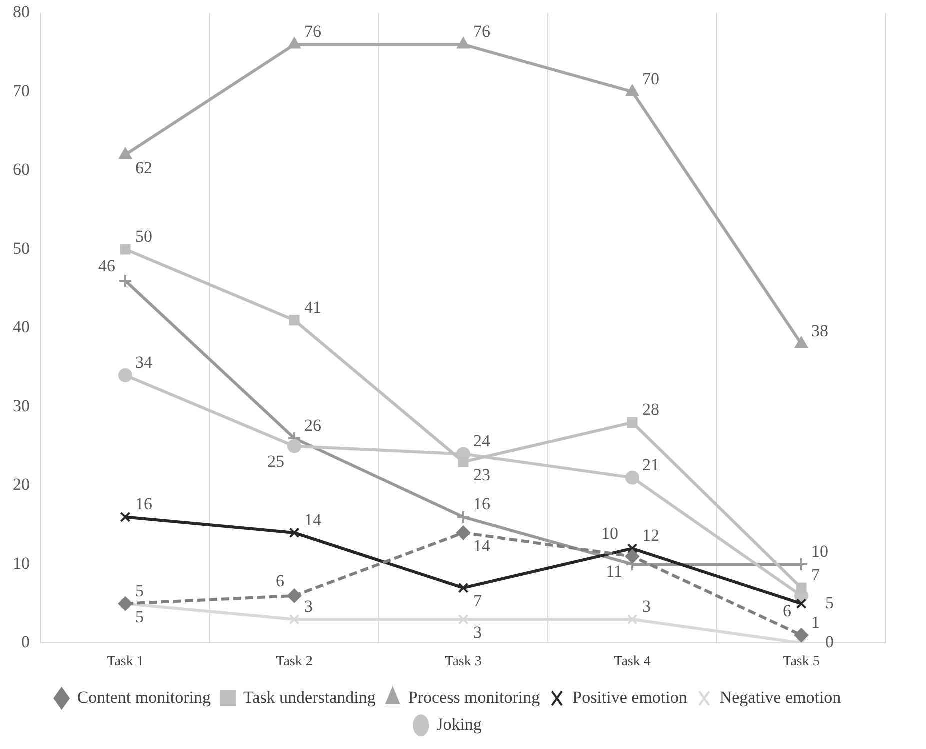 The image size is (926, 749). Describe the element at coordinates (294, 662) in the screenshot. I see `x-tick-label: Task 2` at that location.